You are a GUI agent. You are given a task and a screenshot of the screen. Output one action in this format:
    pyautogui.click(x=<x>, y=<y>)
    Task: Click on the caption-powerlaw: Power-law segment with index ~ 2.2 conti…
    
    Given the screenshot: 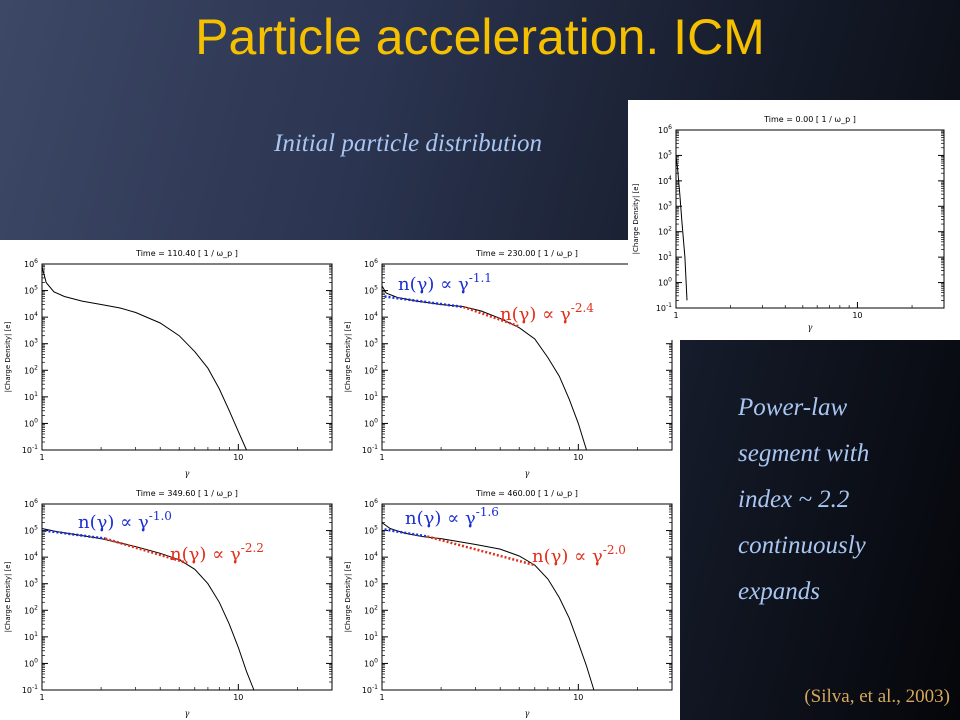 What is the action you would take?
    pyautogui.click(x=803, y=500)
    